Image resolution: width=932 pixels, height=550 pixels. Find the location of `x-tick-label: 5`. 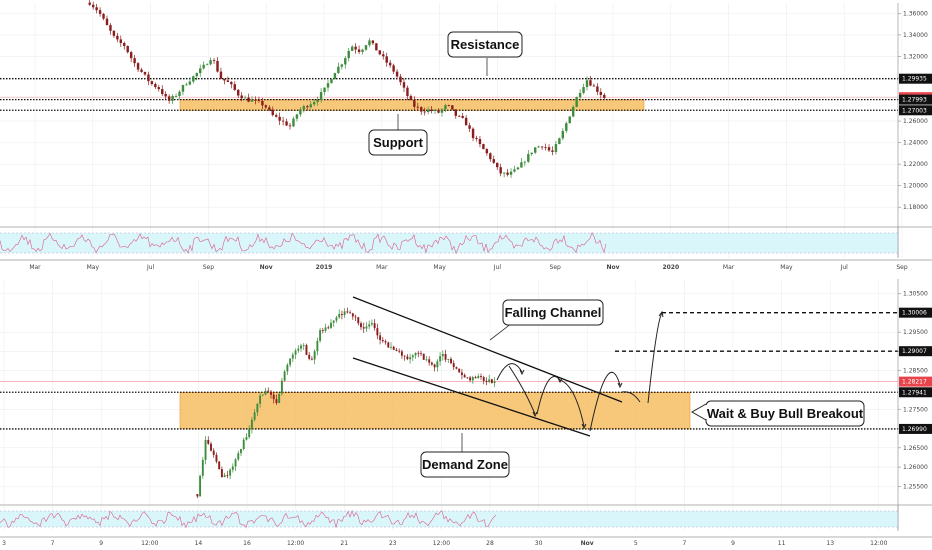

x-tick-label: 5 is located at coordinates (636, 543).